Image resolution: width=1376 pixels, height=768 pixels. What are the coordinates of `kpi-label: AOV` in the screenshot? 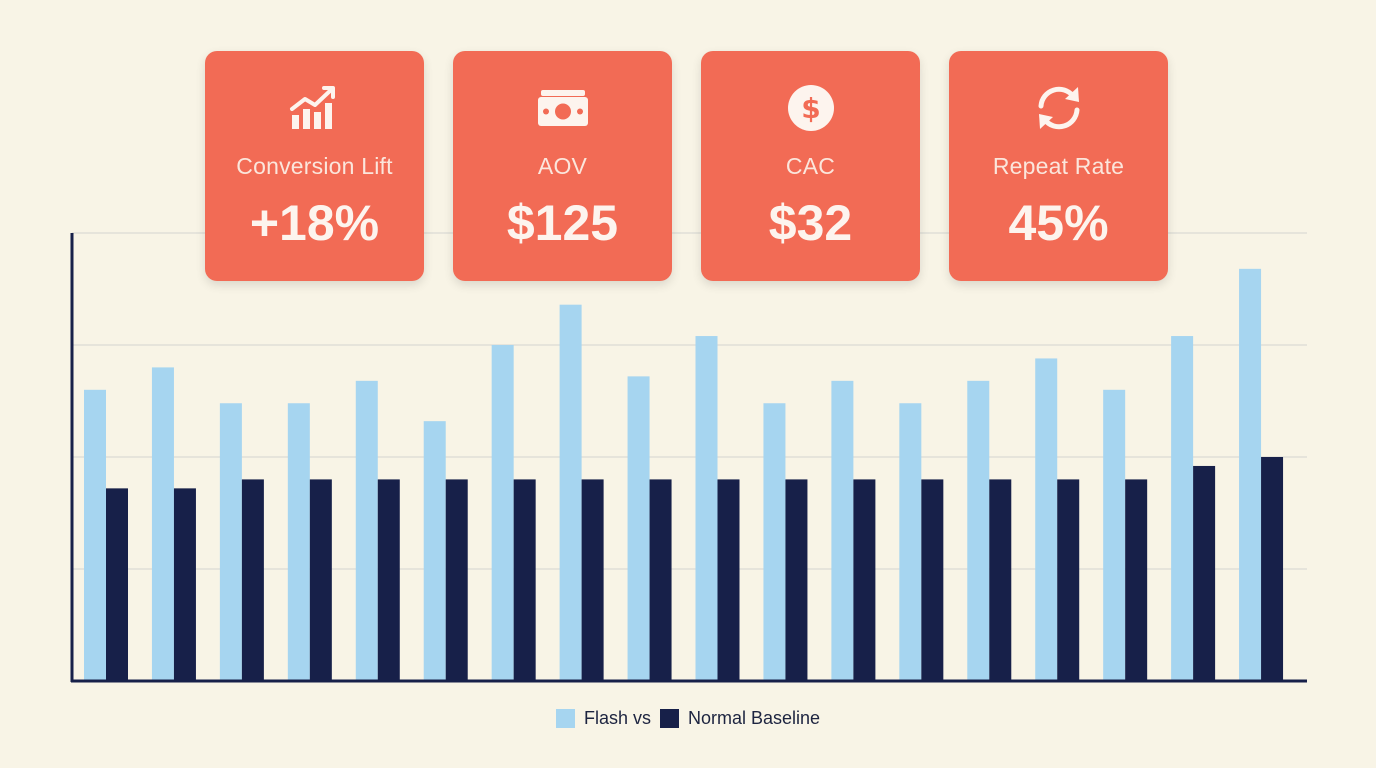 It's located at (562, 166).